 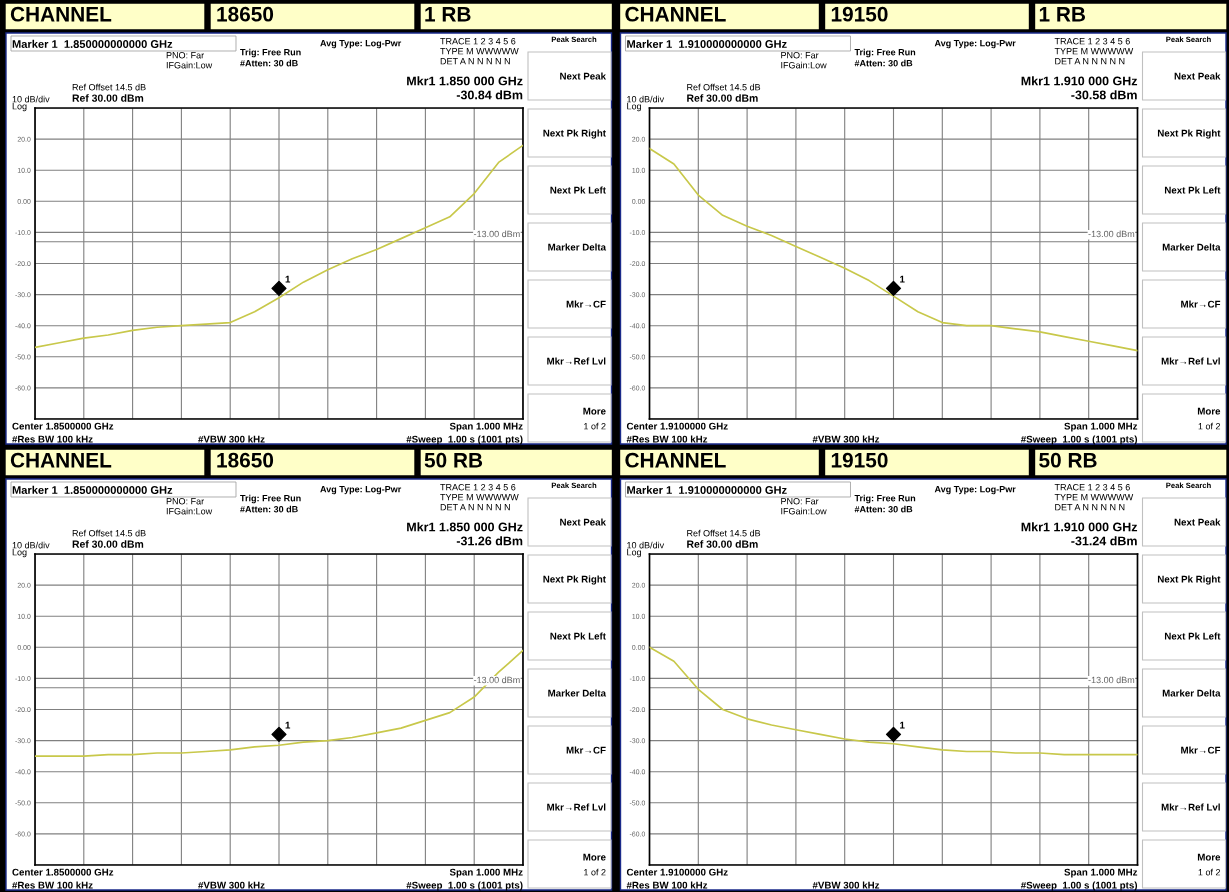 I want to click on text: 19150, so click(x=859, y=14).